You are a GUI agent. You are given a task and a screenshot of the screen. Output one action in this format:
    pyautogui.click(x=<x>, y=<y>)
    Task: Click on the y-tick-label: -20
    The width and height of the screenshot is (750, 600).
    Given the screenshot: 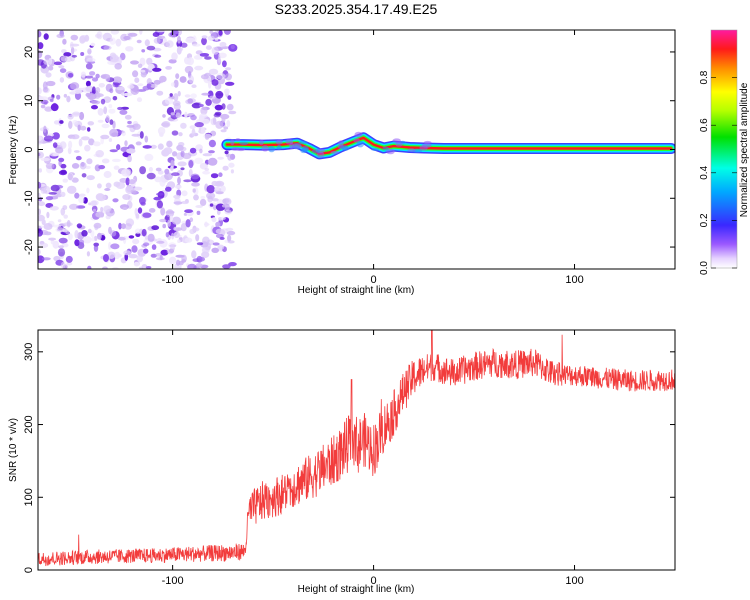 What is the action you would take?
    pyautogui.click(x=29, y=247)
    